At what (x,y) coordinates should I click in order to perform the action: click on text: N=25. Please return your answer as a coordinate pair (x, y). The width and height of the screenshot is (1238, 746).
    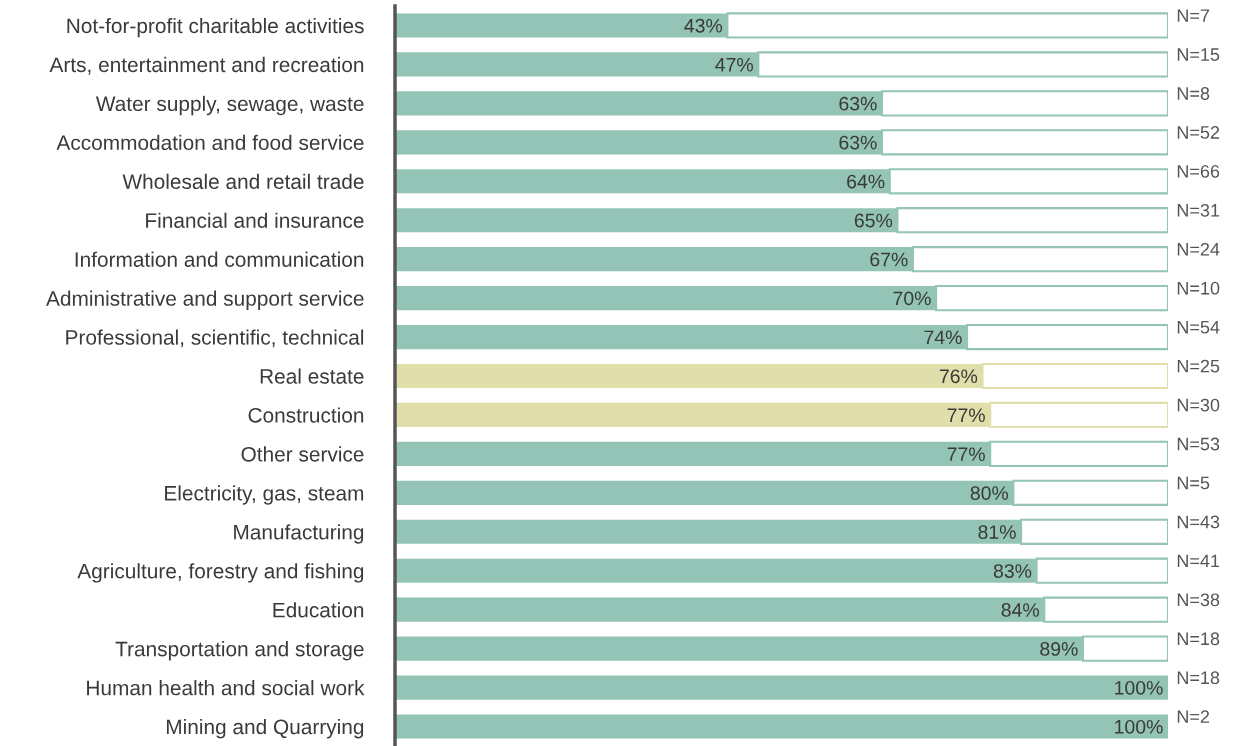
    Looking at the image, I should click on (1198, 366).